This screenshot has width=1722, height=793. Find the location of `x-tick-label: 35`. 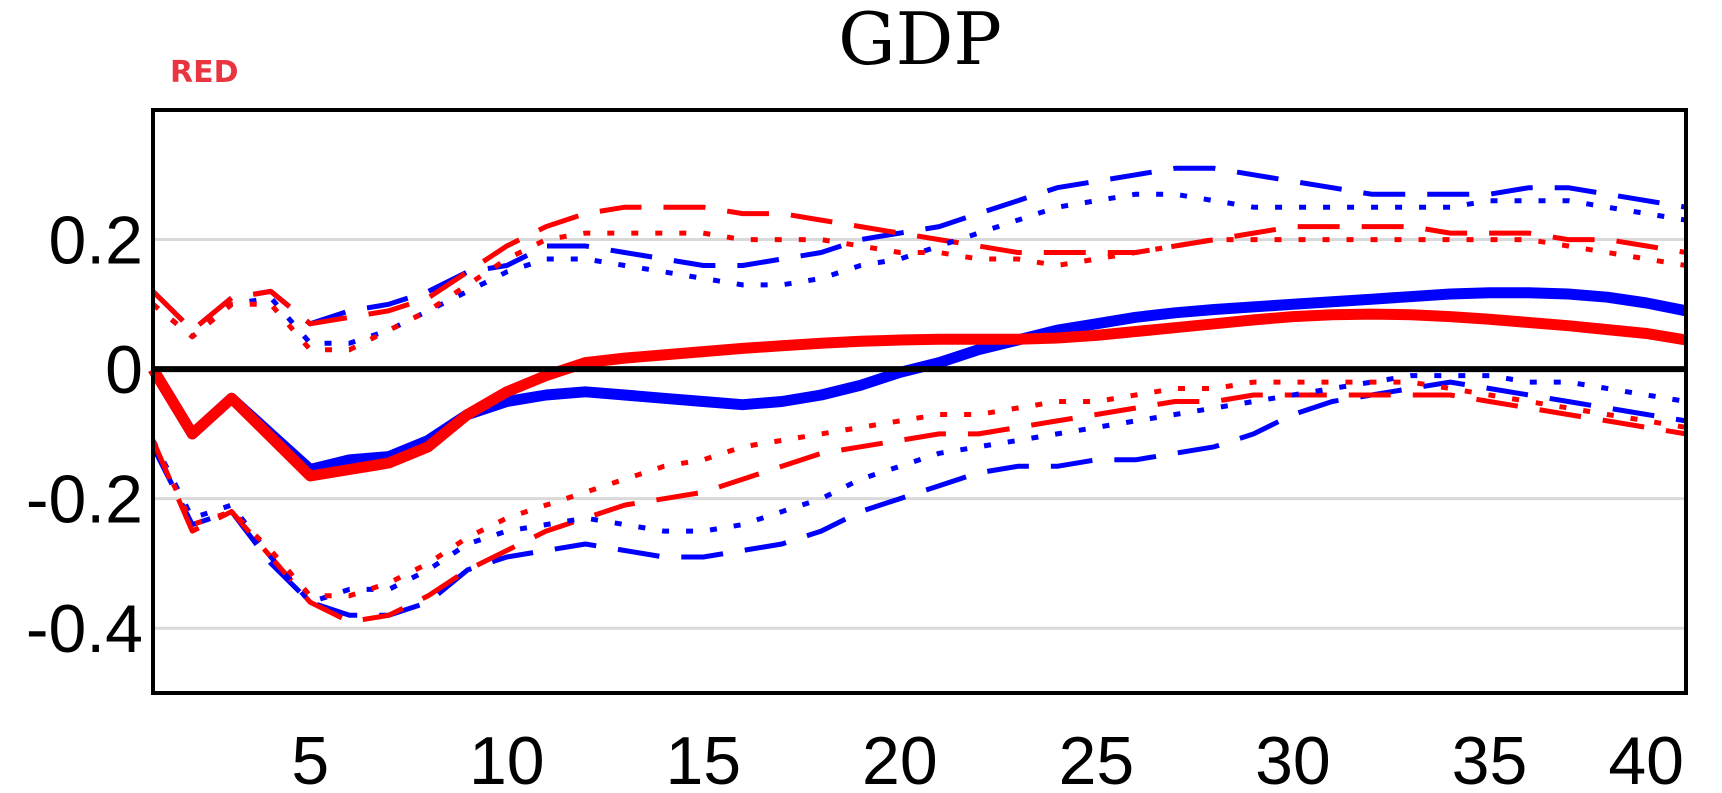

x-tick-label: 35 is located at coordinates (1490, 758).